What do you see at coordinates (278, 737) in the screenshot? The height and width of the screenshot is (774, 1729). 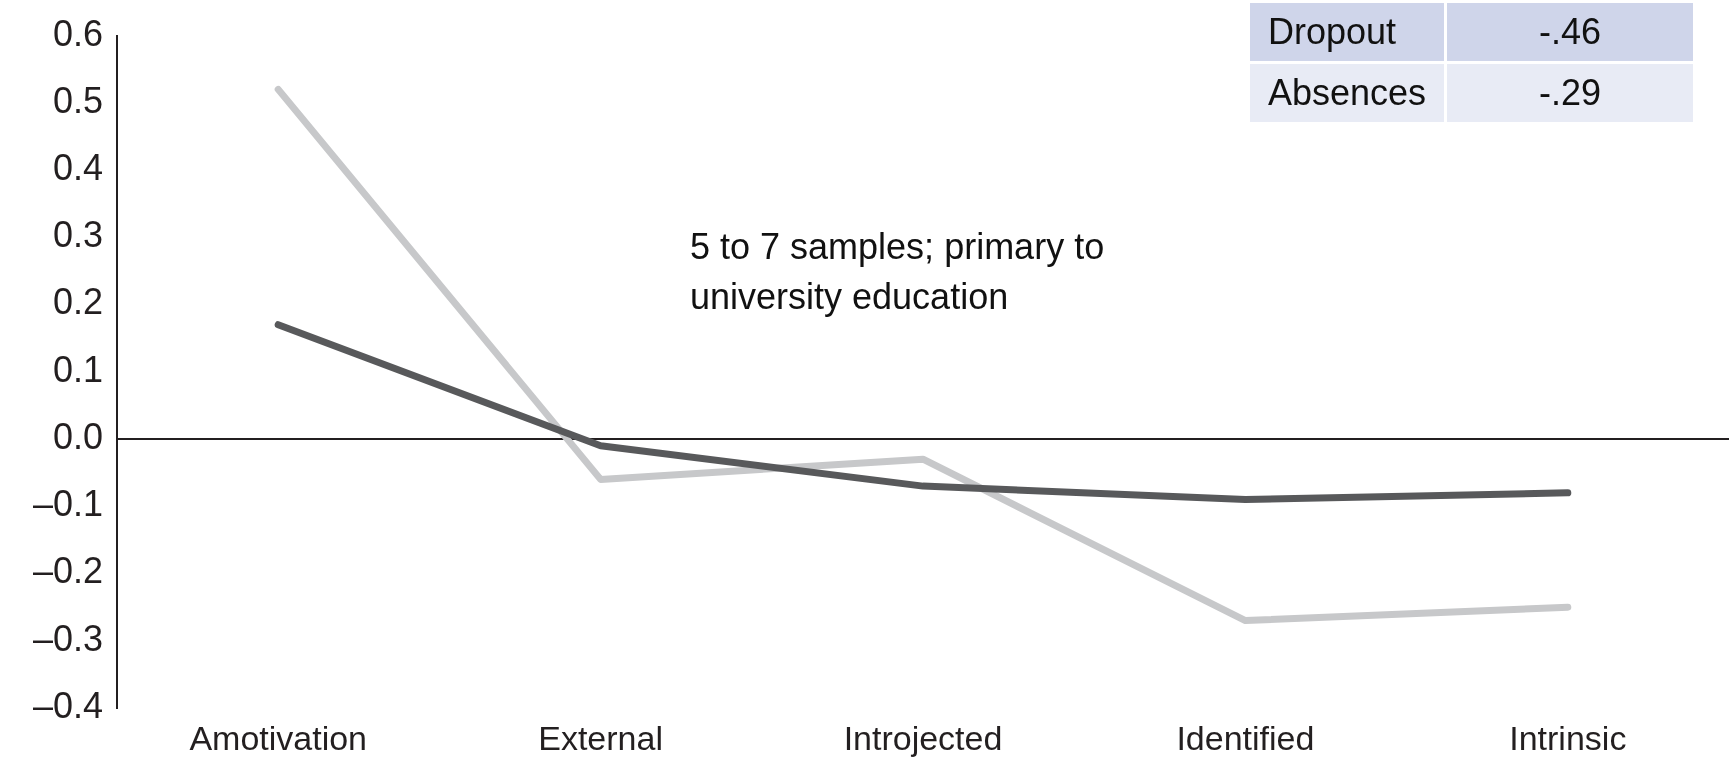 I see `x-tick-label: Amotivation` at bounding box center [278, 737].